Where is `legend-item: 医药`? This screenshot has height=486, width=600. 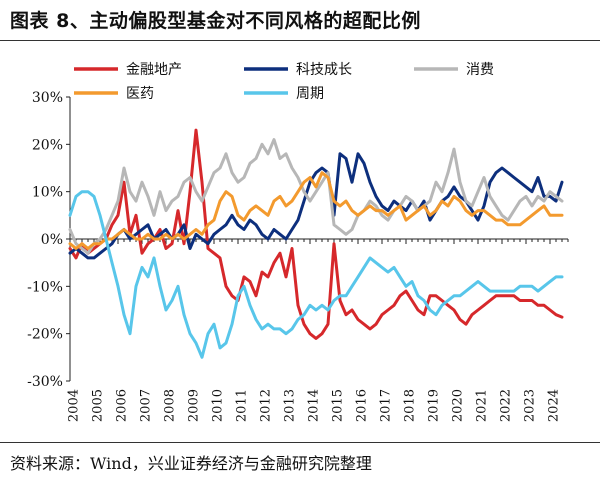
legend-item: 医药 is located at coordinates (114, 94).